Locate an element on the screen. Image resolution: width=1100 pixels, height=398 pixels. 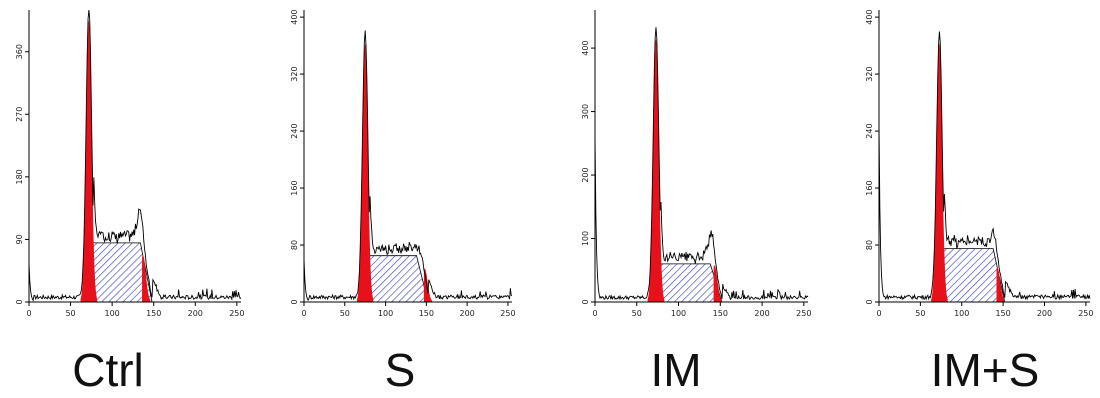
y-tick-label: 90 is located at coordinates (19, 239).